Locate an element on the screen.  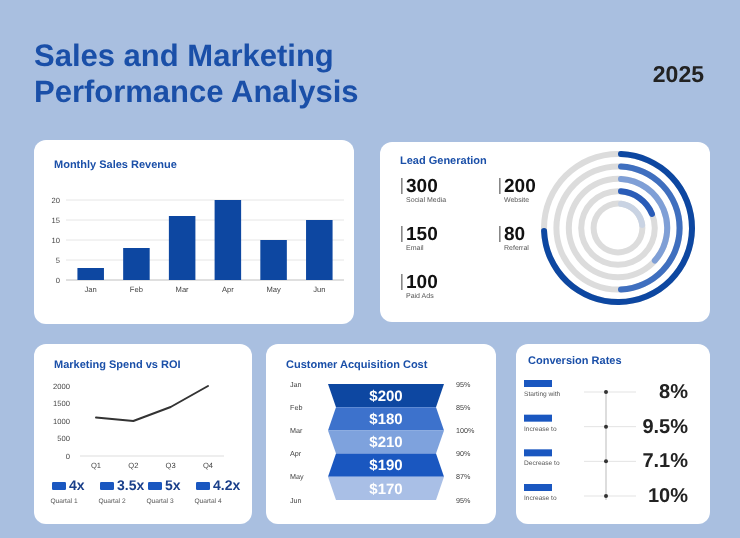
data-label: 7.1% is located at coordinates (665, 462).